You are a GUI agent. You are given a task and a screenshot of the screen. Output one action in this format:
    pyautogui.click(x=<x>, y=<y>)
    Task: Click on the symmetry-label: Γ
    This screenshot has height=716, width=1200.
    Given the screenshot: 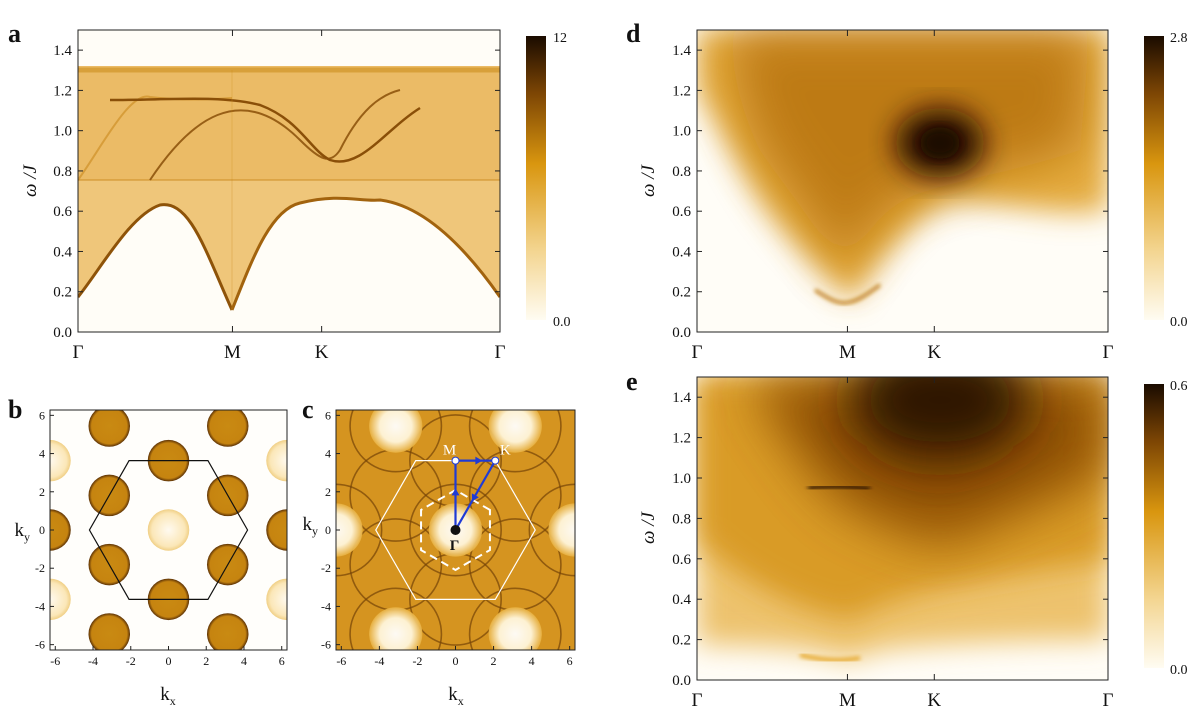 What is the action you would take?
    pyautogui.click(x=455, y=546)
    